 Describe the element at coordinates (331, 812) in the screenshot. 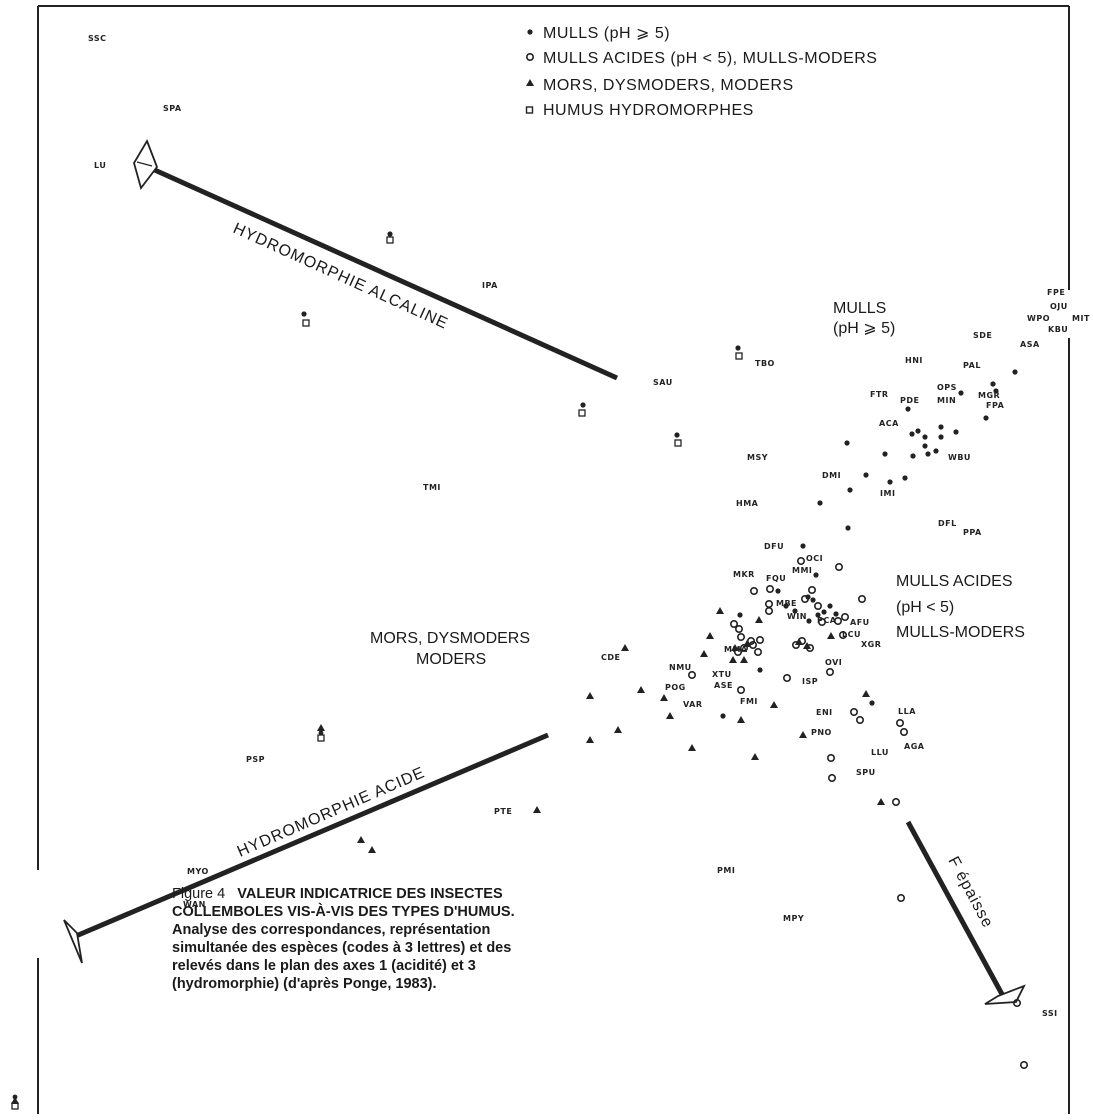

I see `axis-label-hydro-acide: HYDROMORPHIE ACIDE` at that location.